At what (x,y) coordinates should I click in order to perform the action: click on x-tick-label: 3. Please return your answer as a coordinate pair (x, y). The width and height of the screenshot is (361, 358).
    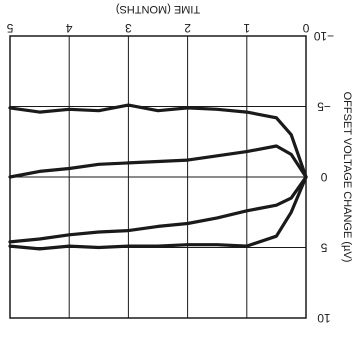
    Looking at the image, I should click on (128, 28).